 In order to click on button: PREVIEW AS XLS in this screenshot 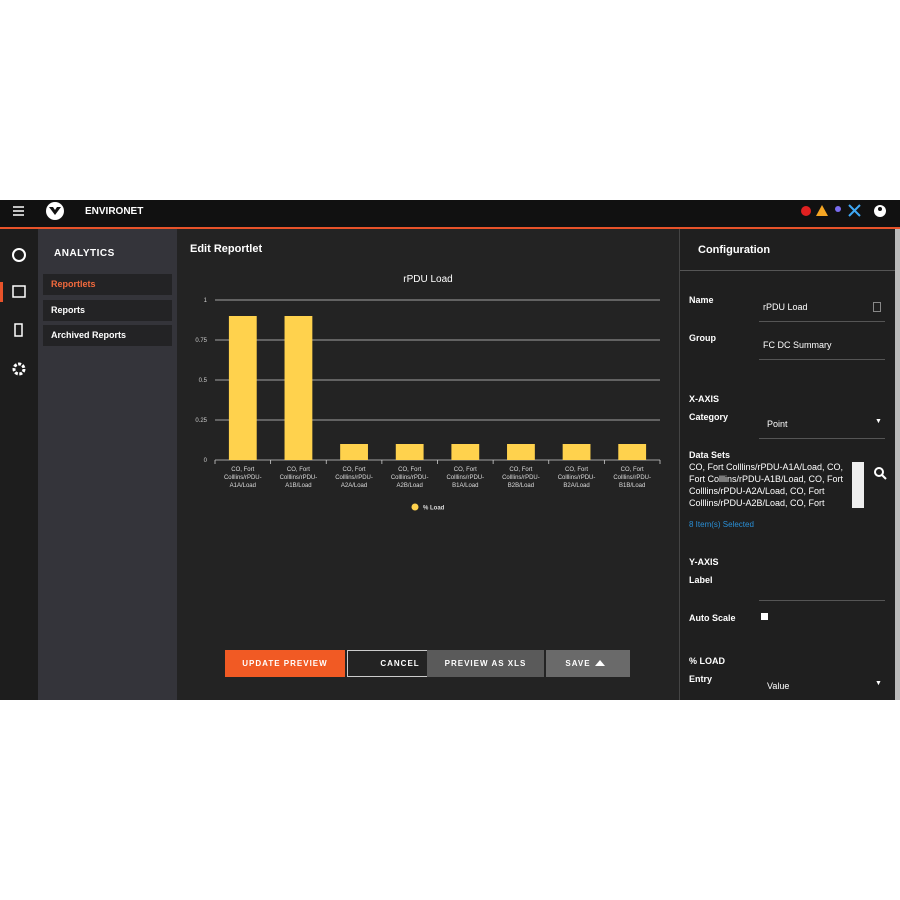, I will do `click(485, 663)`.